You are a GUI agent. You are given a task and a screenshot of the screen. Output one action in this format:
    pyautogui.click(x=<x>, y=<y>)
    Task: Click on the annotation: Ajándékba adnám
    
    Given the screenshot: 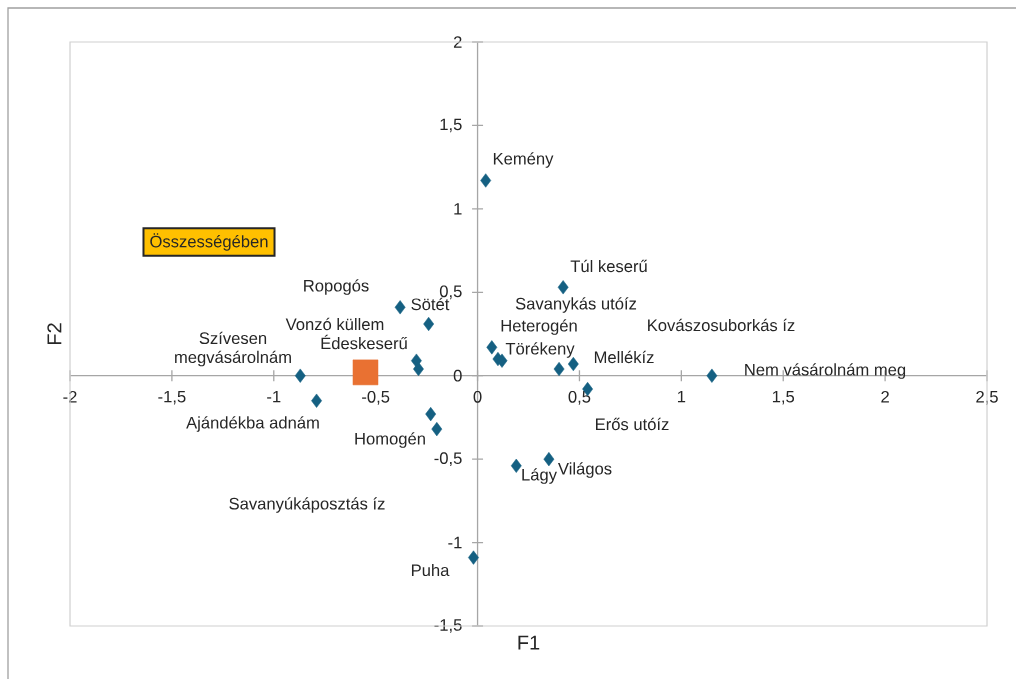 What is the action you would take?
    pyautogui.click(x=252, y=424)
    